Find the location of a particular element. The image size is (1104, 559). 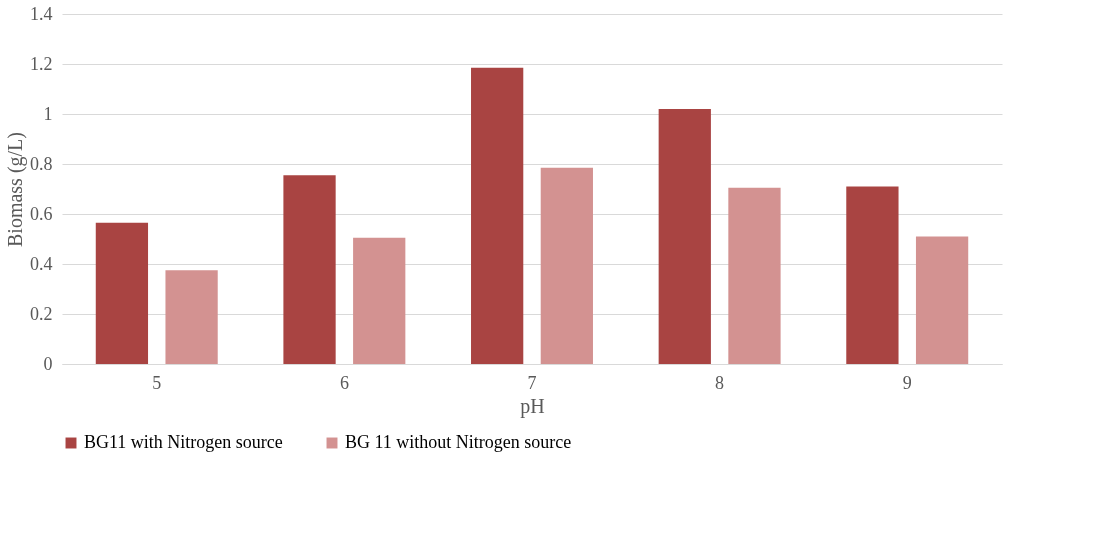

x-tick-label: 9 is located at coordinates (907, 382).